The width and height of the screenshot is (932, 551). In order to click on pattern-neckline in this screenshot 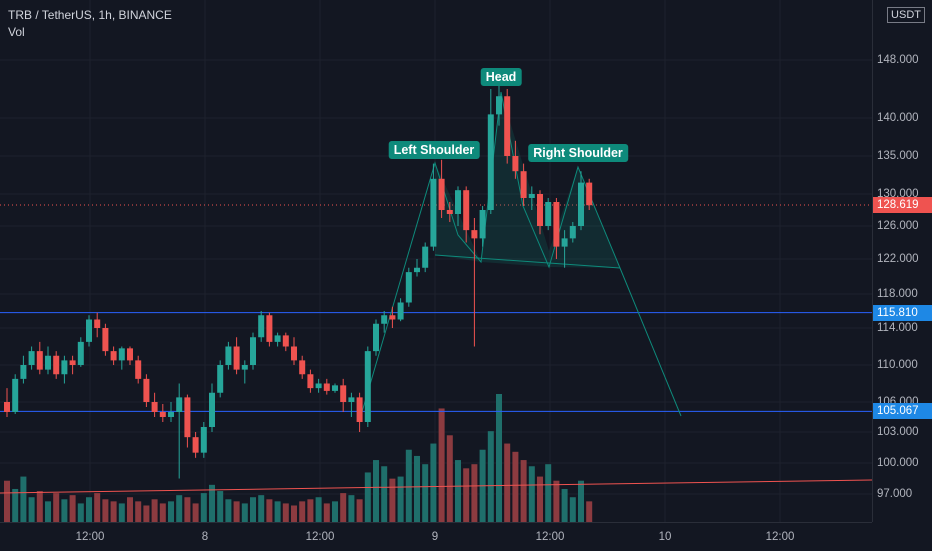, I will do `click(527, 261)`.